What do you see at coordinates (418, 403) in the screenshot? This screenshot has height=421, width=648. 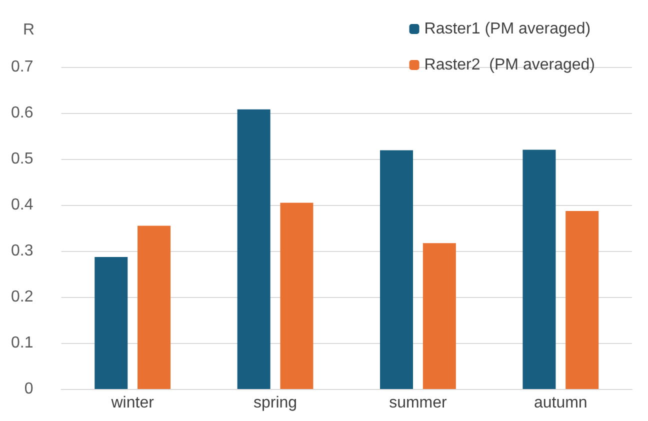 I see `x-tick-label: summer` at bounding box center [418, 403].